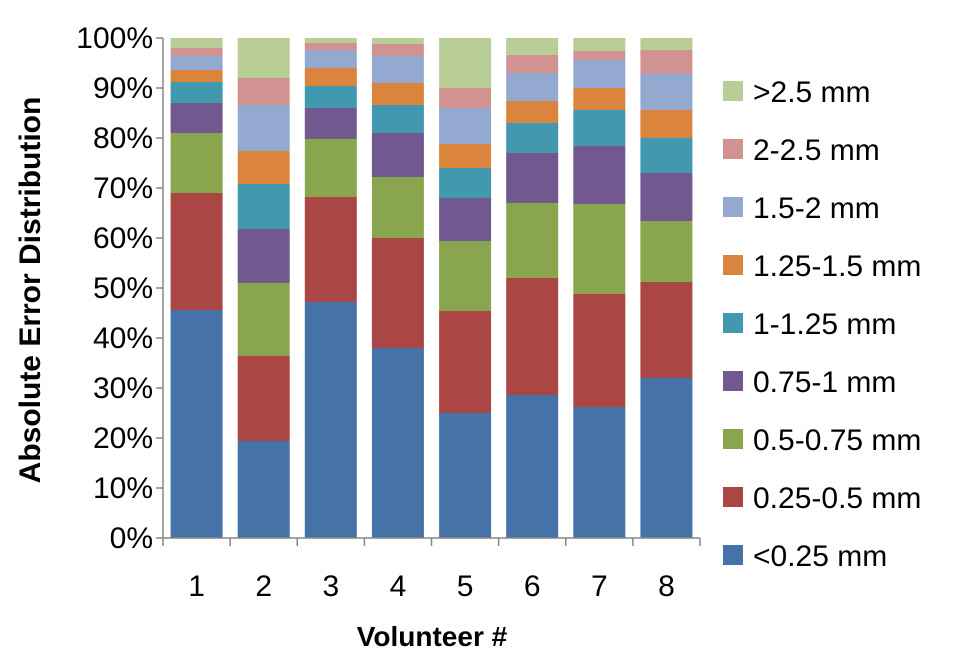  Describe the element at coordinates (532, 87) in the screenshot. I see `bar-segment-v6-s7` at that location.